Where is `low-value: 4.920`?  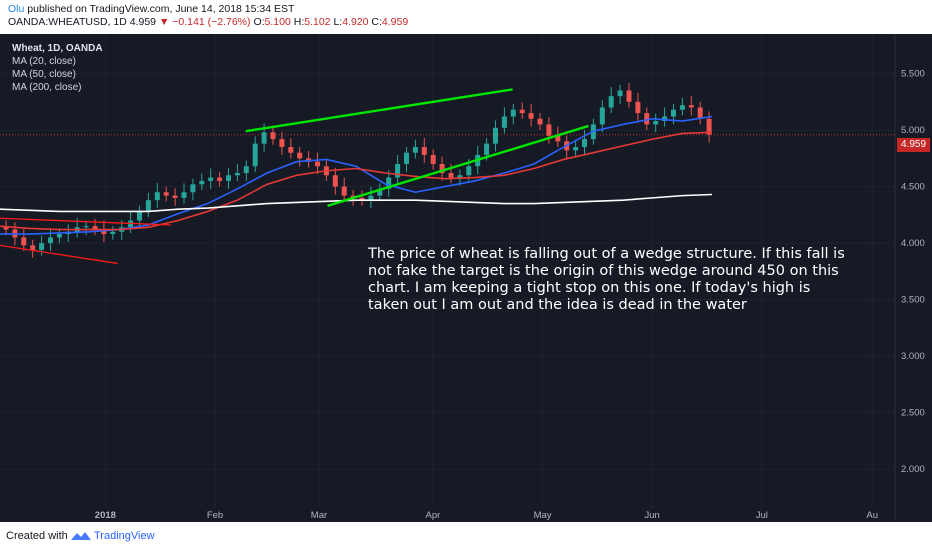 low-value: 4.920 is located at coordinates (355, 22).